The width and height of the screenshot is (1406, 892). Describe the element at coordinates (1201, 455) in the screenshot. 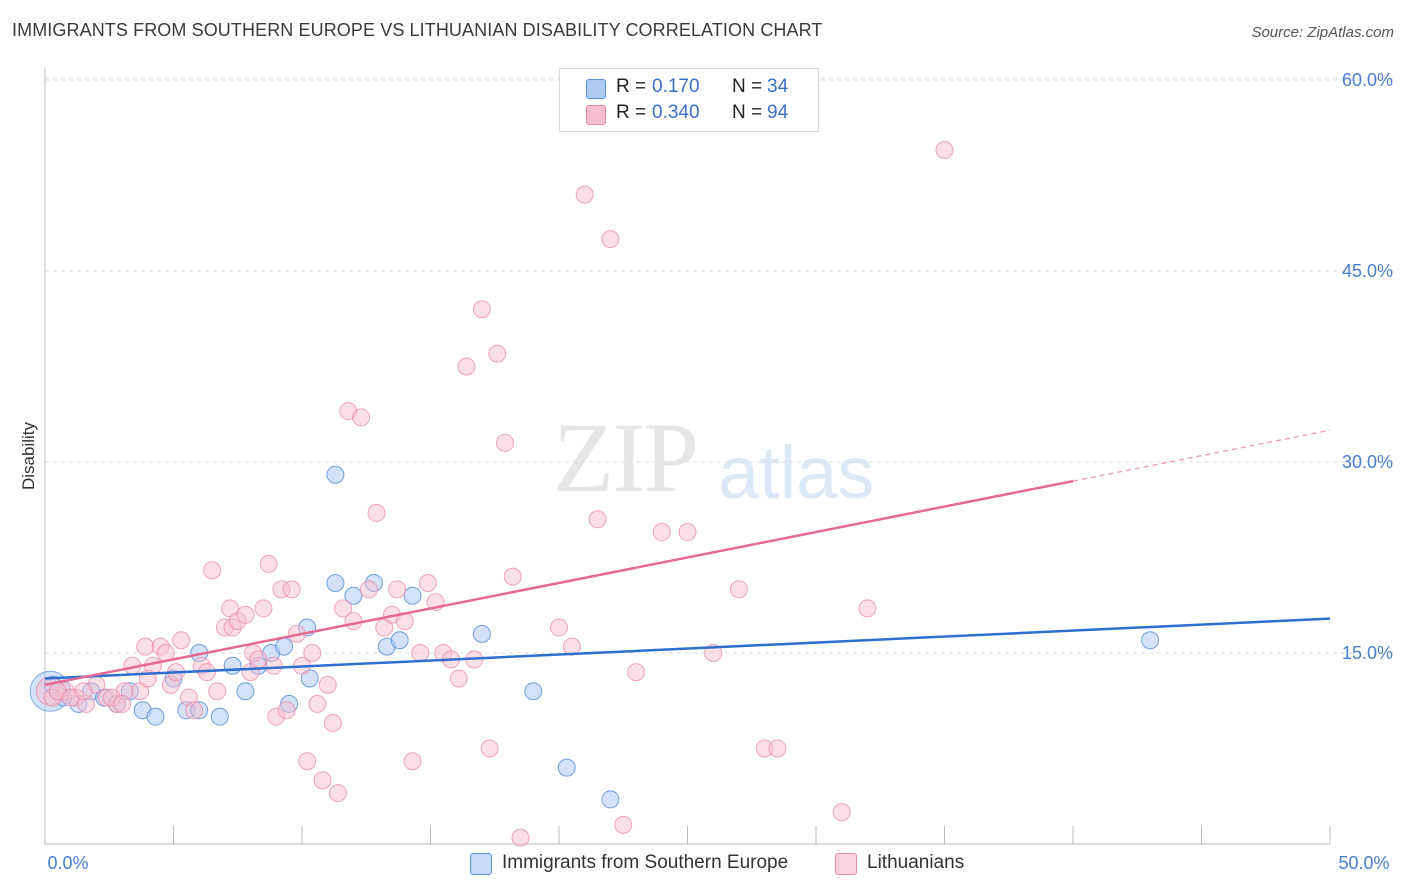

I see `trend-line-lithuanians-extension` at that location.